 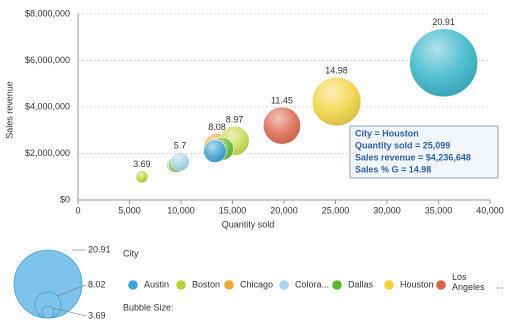 What do you see at coordinates (361, 284) in the screenshot?
I see `legend-label: Dallas` at bounding box center [361, 284].